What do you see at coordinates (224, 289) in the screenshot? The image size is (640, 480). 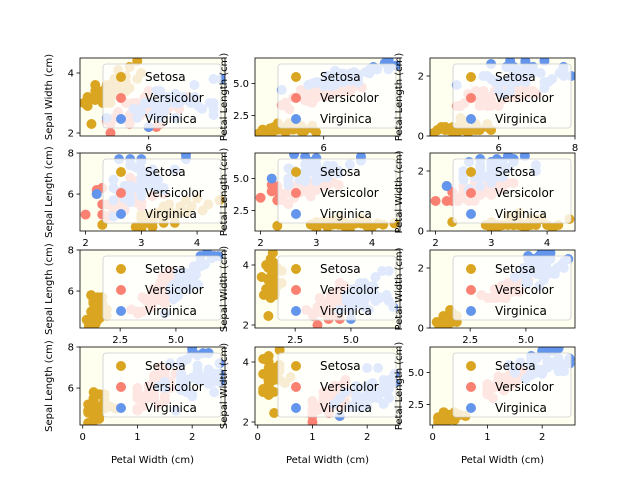 I see `y-axis-label: Sepal Width (cm)` at bounding box center [224, 289].